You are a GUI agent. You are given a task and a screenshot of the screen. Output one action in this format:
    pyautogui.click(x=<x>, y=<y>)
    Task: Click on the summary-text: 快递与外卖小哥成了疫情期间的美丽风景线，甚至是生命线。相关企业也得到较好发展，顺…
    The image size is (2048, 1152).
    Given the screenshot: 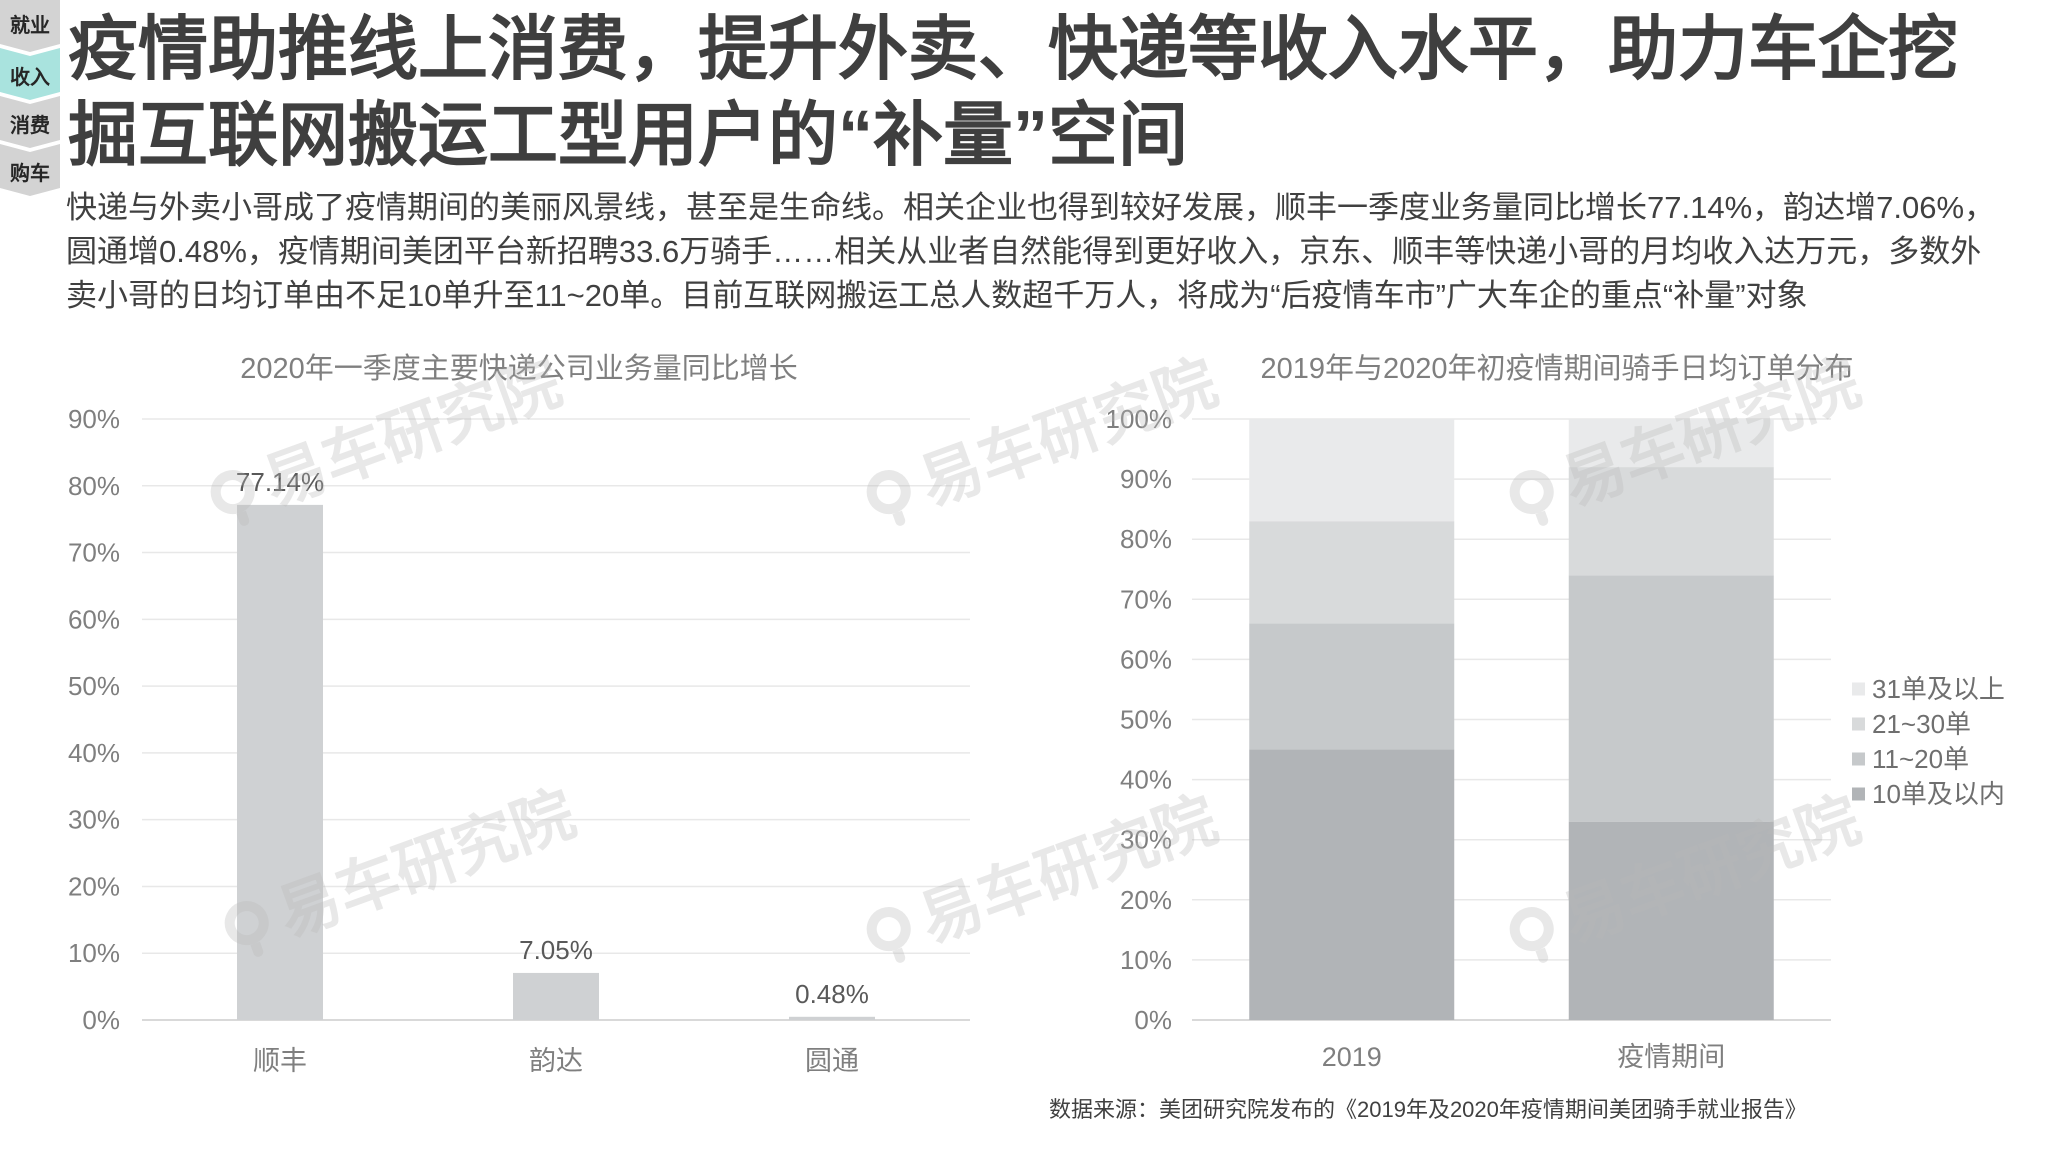 What is the action you would take?
    pyautogui.click(x=1031, y=251)
    